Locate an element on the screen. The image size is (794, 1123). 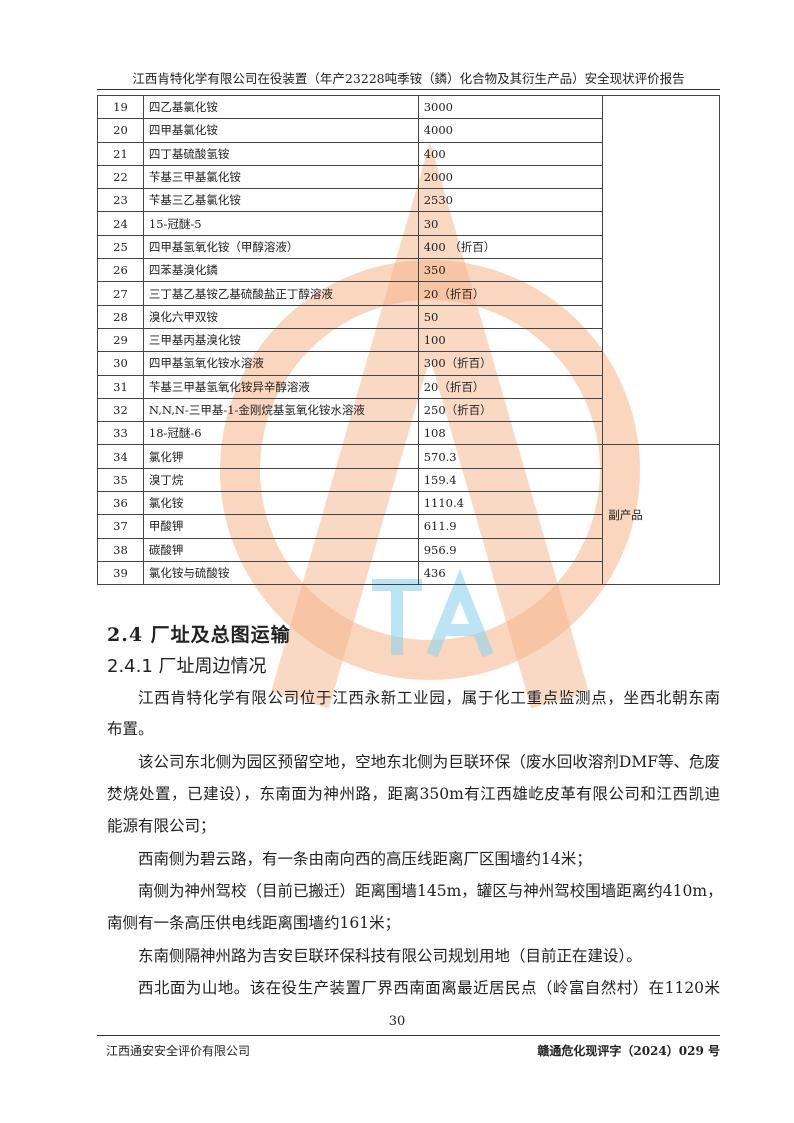
product-name: 碳酸钾 is located at coordinates (280, 549).